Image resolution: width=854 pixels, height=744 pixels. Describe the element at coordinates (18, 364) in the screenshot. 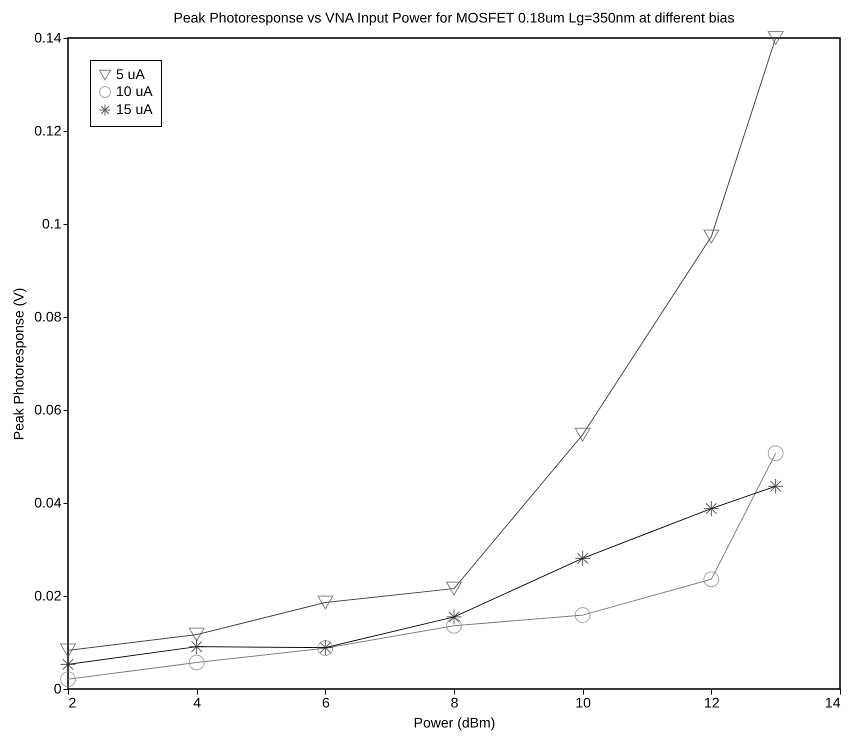

I see `y-axis-title: Peak Photoresponse (V)` at that location.